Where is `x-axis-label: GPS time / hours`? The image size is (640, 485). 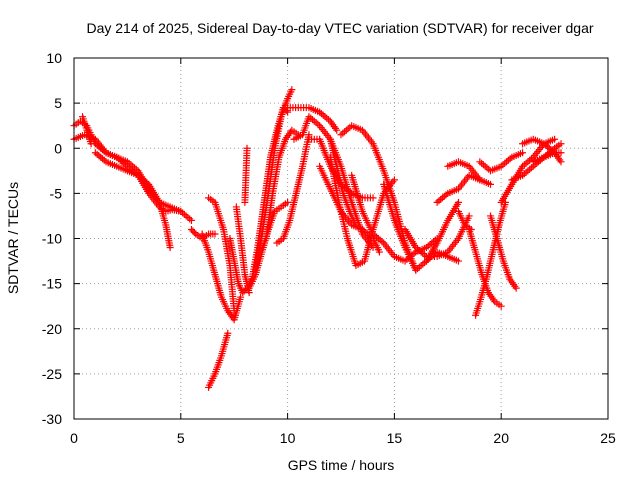 x-axis-label: GPS time / hours is located at coordinates (341, 465).